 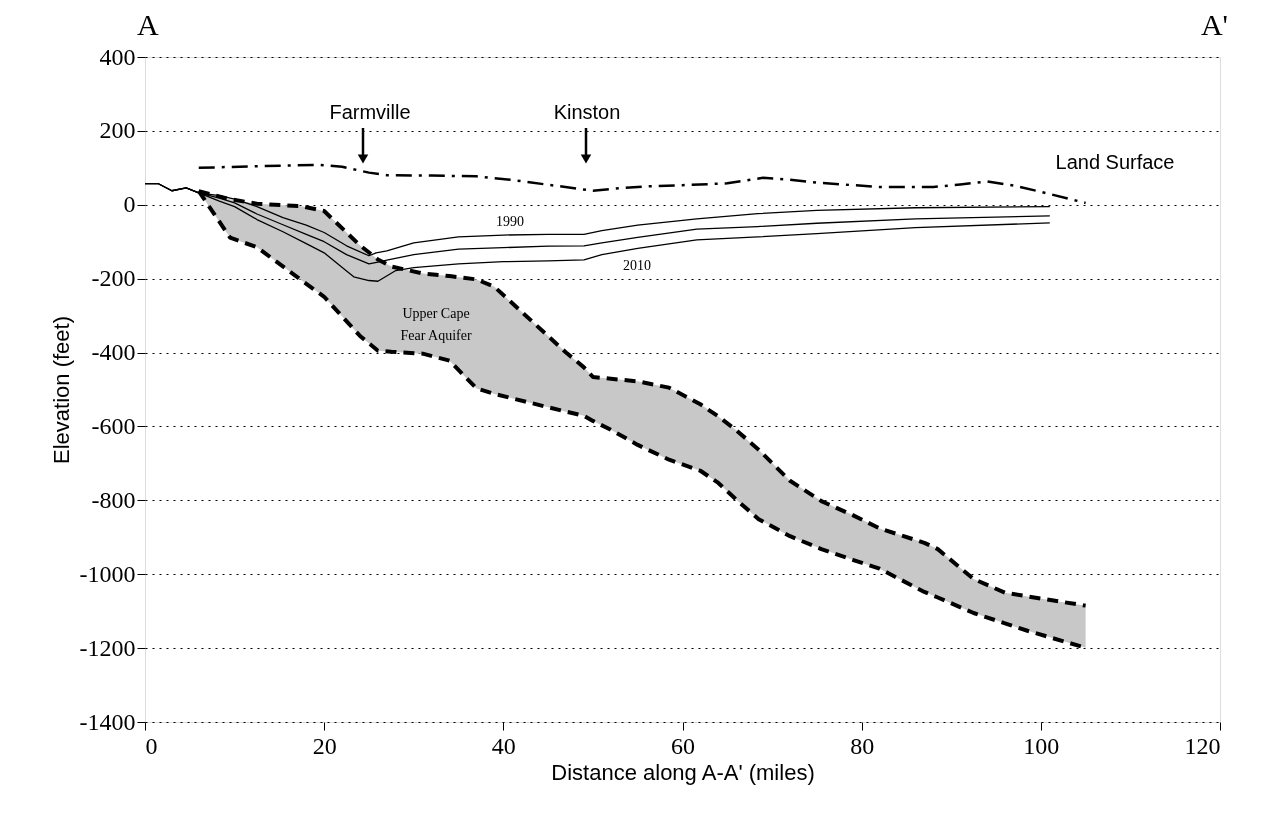 What do you see at coordinates (113, 425) in the screenshot?
I see `y-tick-label: -600` at bounding box center [113, 425].